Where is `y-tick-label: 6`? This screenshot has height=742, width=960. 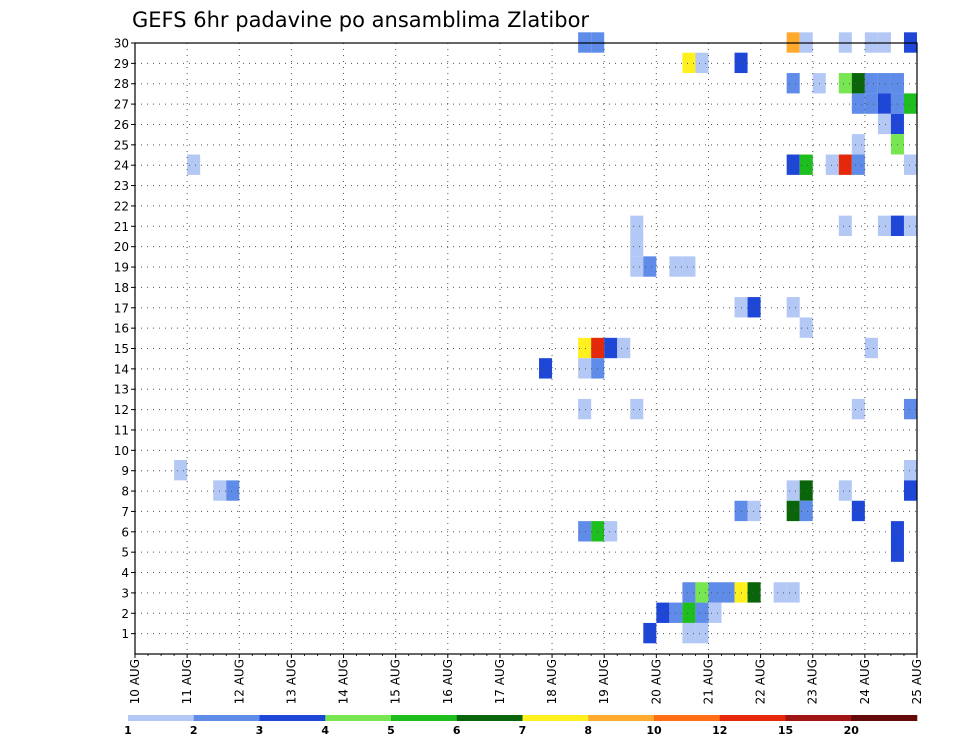
y-tick-label: 6 is located at coordinates (125, 532).